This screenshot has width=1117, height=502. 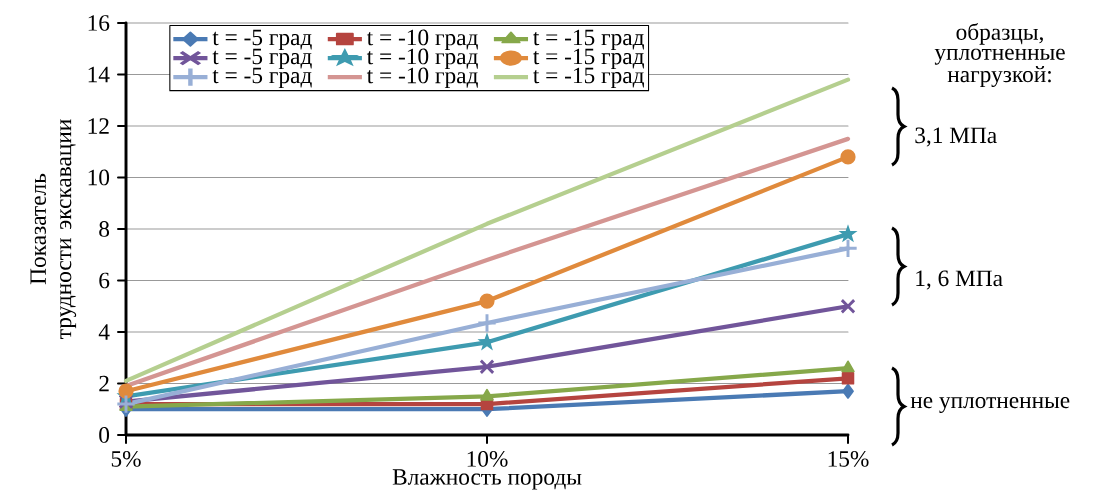 I want to click on y-tick-label: 16, so click(x=99, y=23).